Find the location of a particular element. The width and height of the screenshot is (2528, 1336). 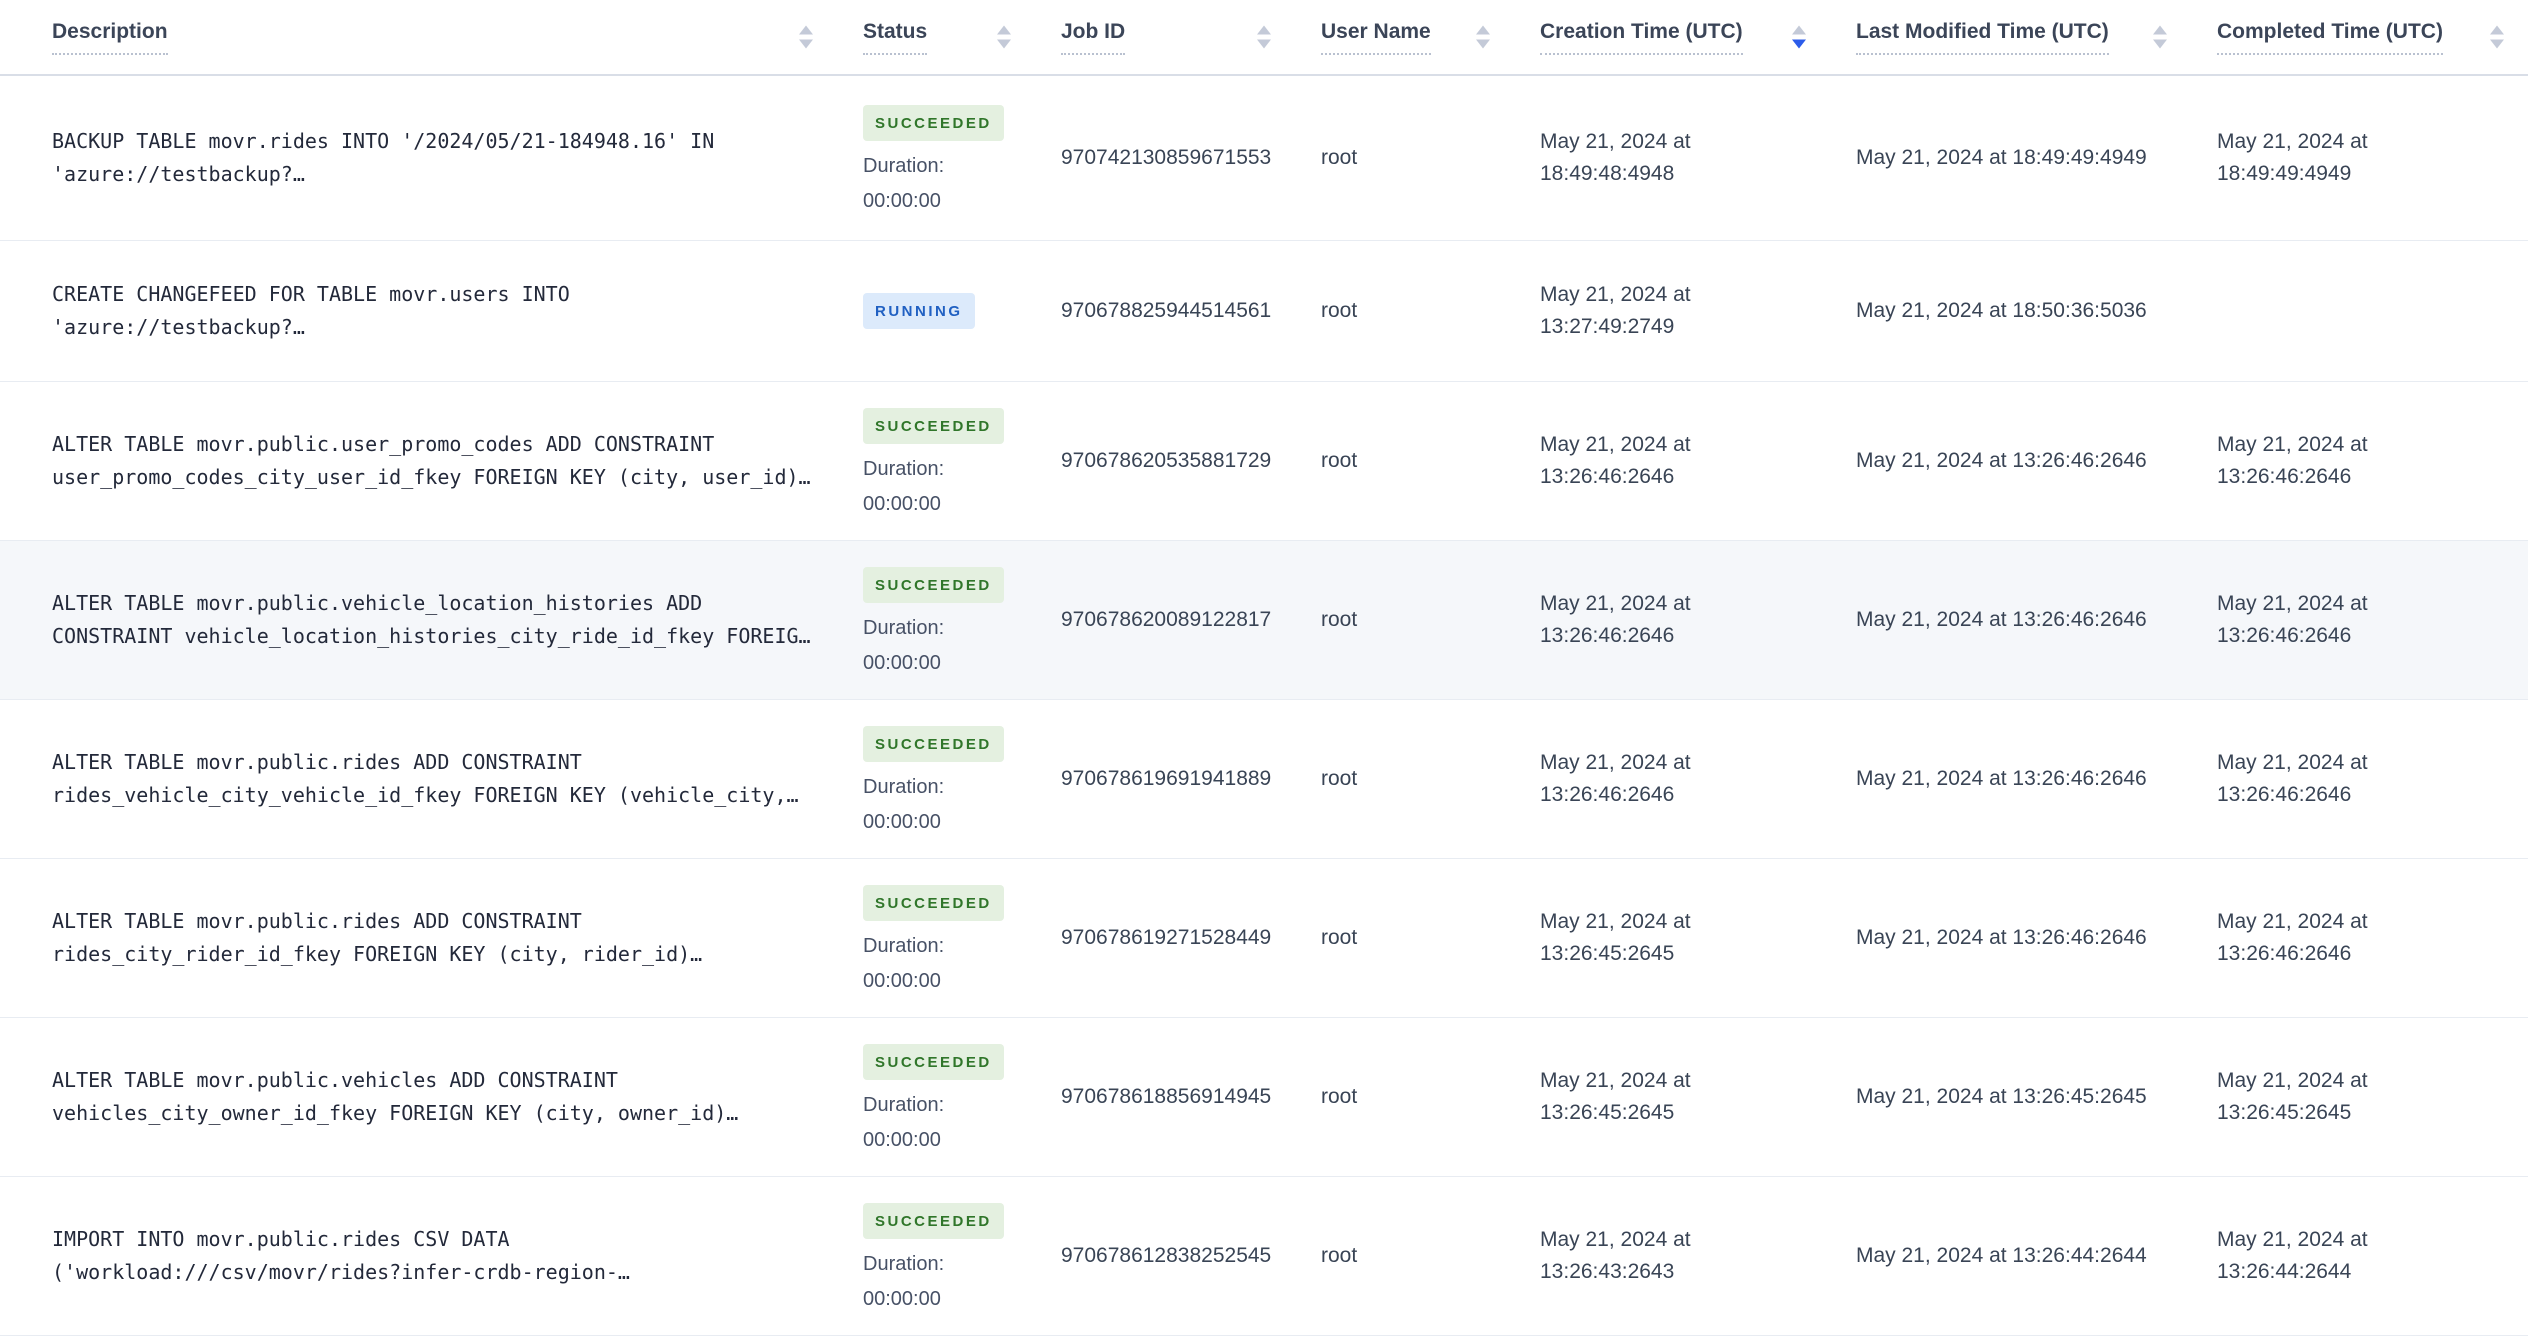

last-modified-time-cell: May 21, 2024 at 13:26:44:2644 is located at coordinates (2036, 1256).